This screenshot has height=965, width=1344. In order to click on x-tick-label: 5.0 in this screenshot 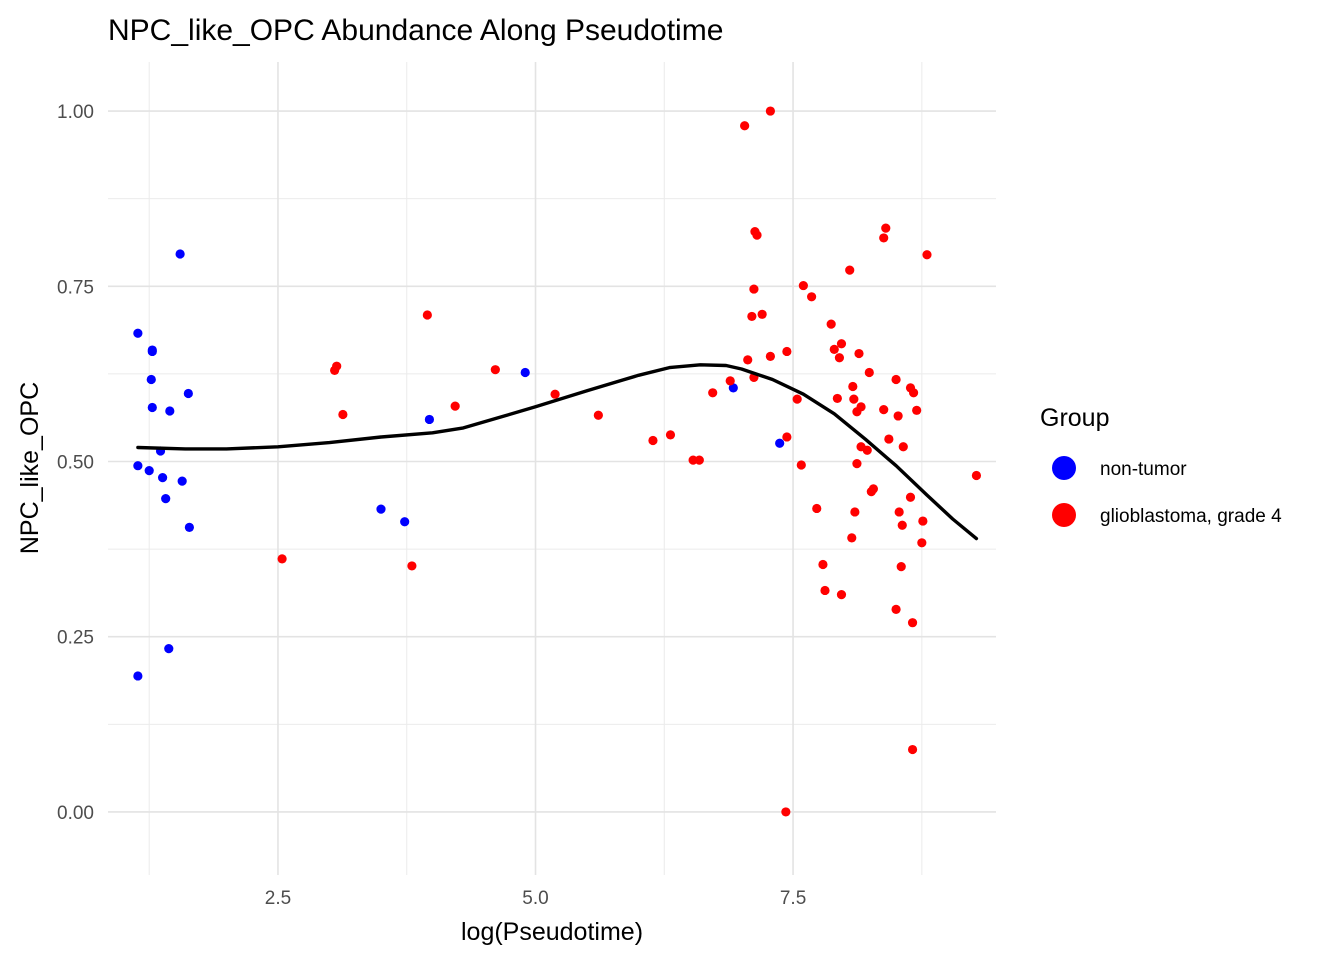, I will do `click(535, 898)`.